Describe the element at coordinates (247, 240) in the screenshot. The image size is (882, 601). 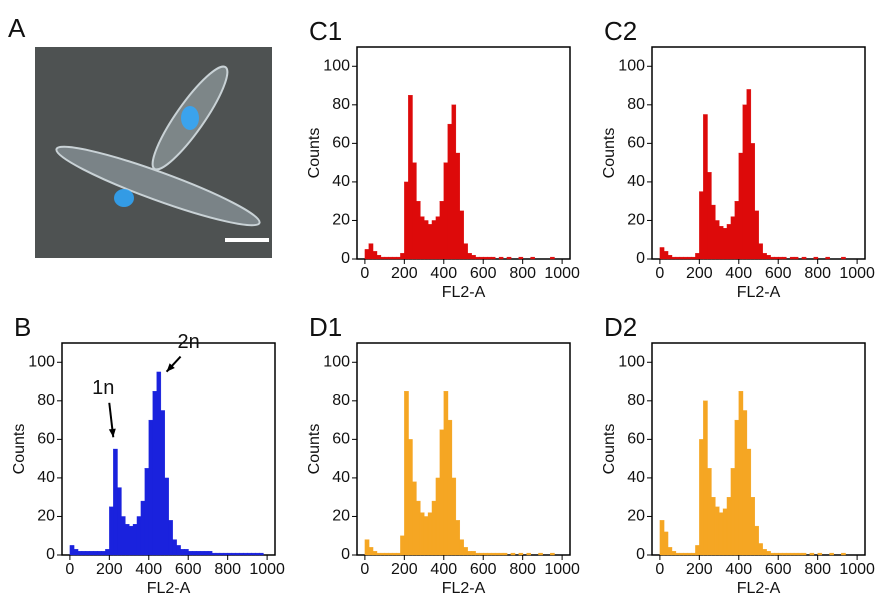
I see `scale-bar` at that location.